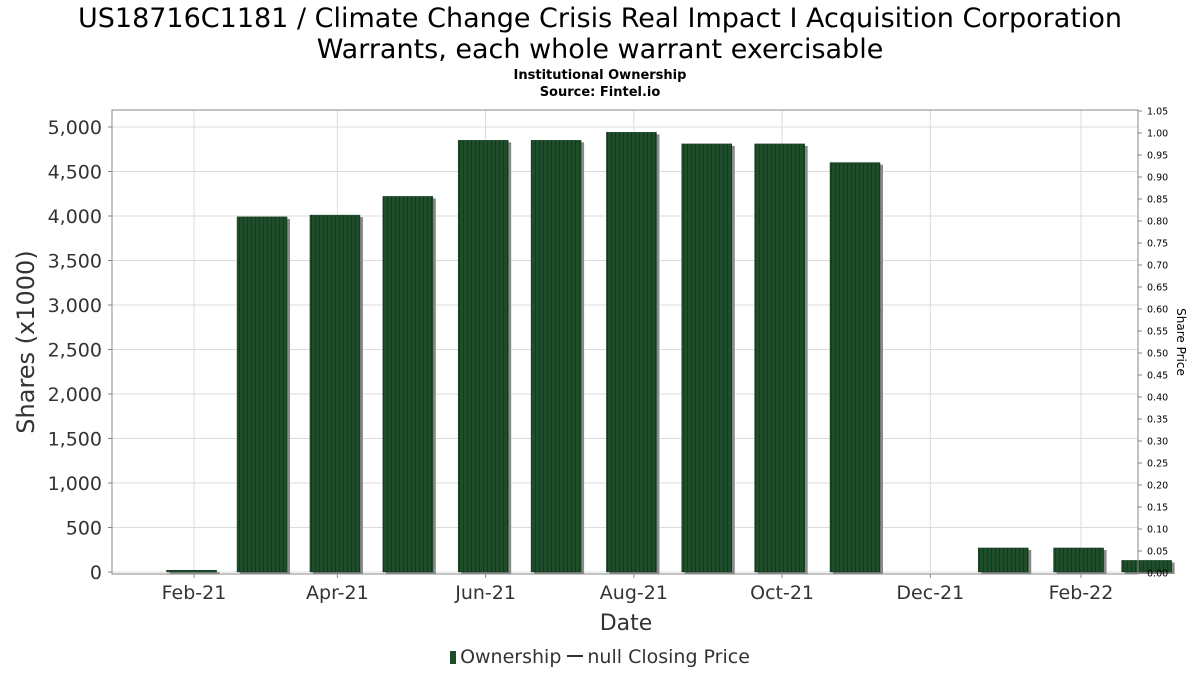 The width and height of the screenshot is (1200, 675). Describe the element at coordinates (1081, 593) in the screenshot. I see `x-tick-label: Feb-22` at that location.